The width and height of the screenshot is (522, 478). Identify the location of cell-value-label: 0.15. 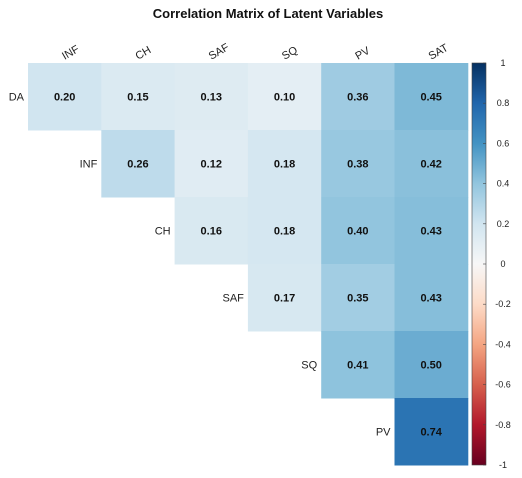
(137, 98).